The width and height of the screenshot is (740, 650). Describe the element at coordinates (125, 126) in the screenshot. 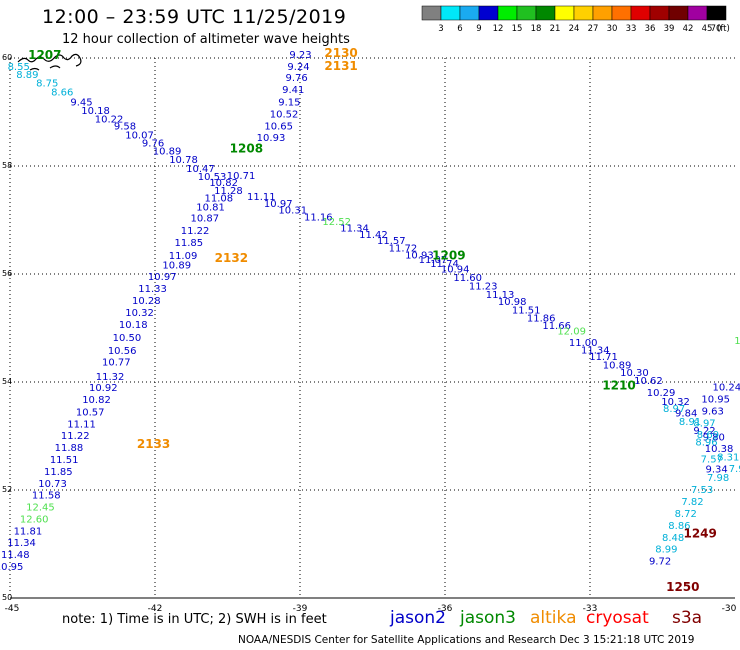

I see `wave-height-point: 9.58` at that location.